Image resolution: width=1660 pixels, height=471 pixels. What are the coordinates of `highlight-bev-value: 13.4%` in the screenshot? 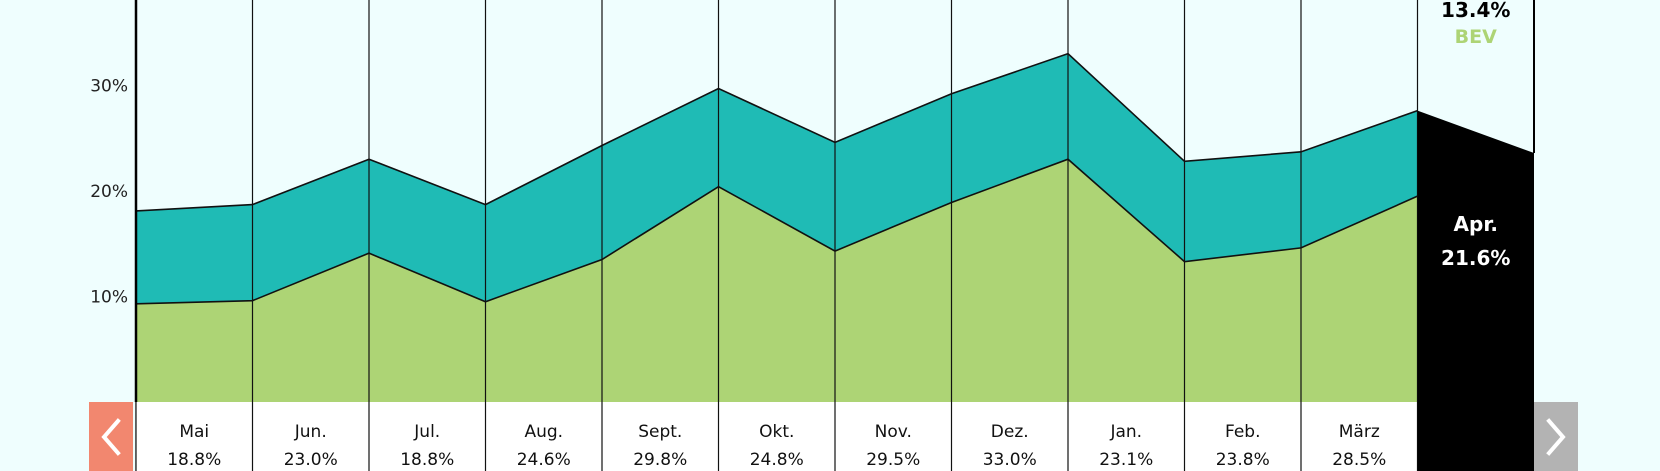 It's located at (1475, 11).